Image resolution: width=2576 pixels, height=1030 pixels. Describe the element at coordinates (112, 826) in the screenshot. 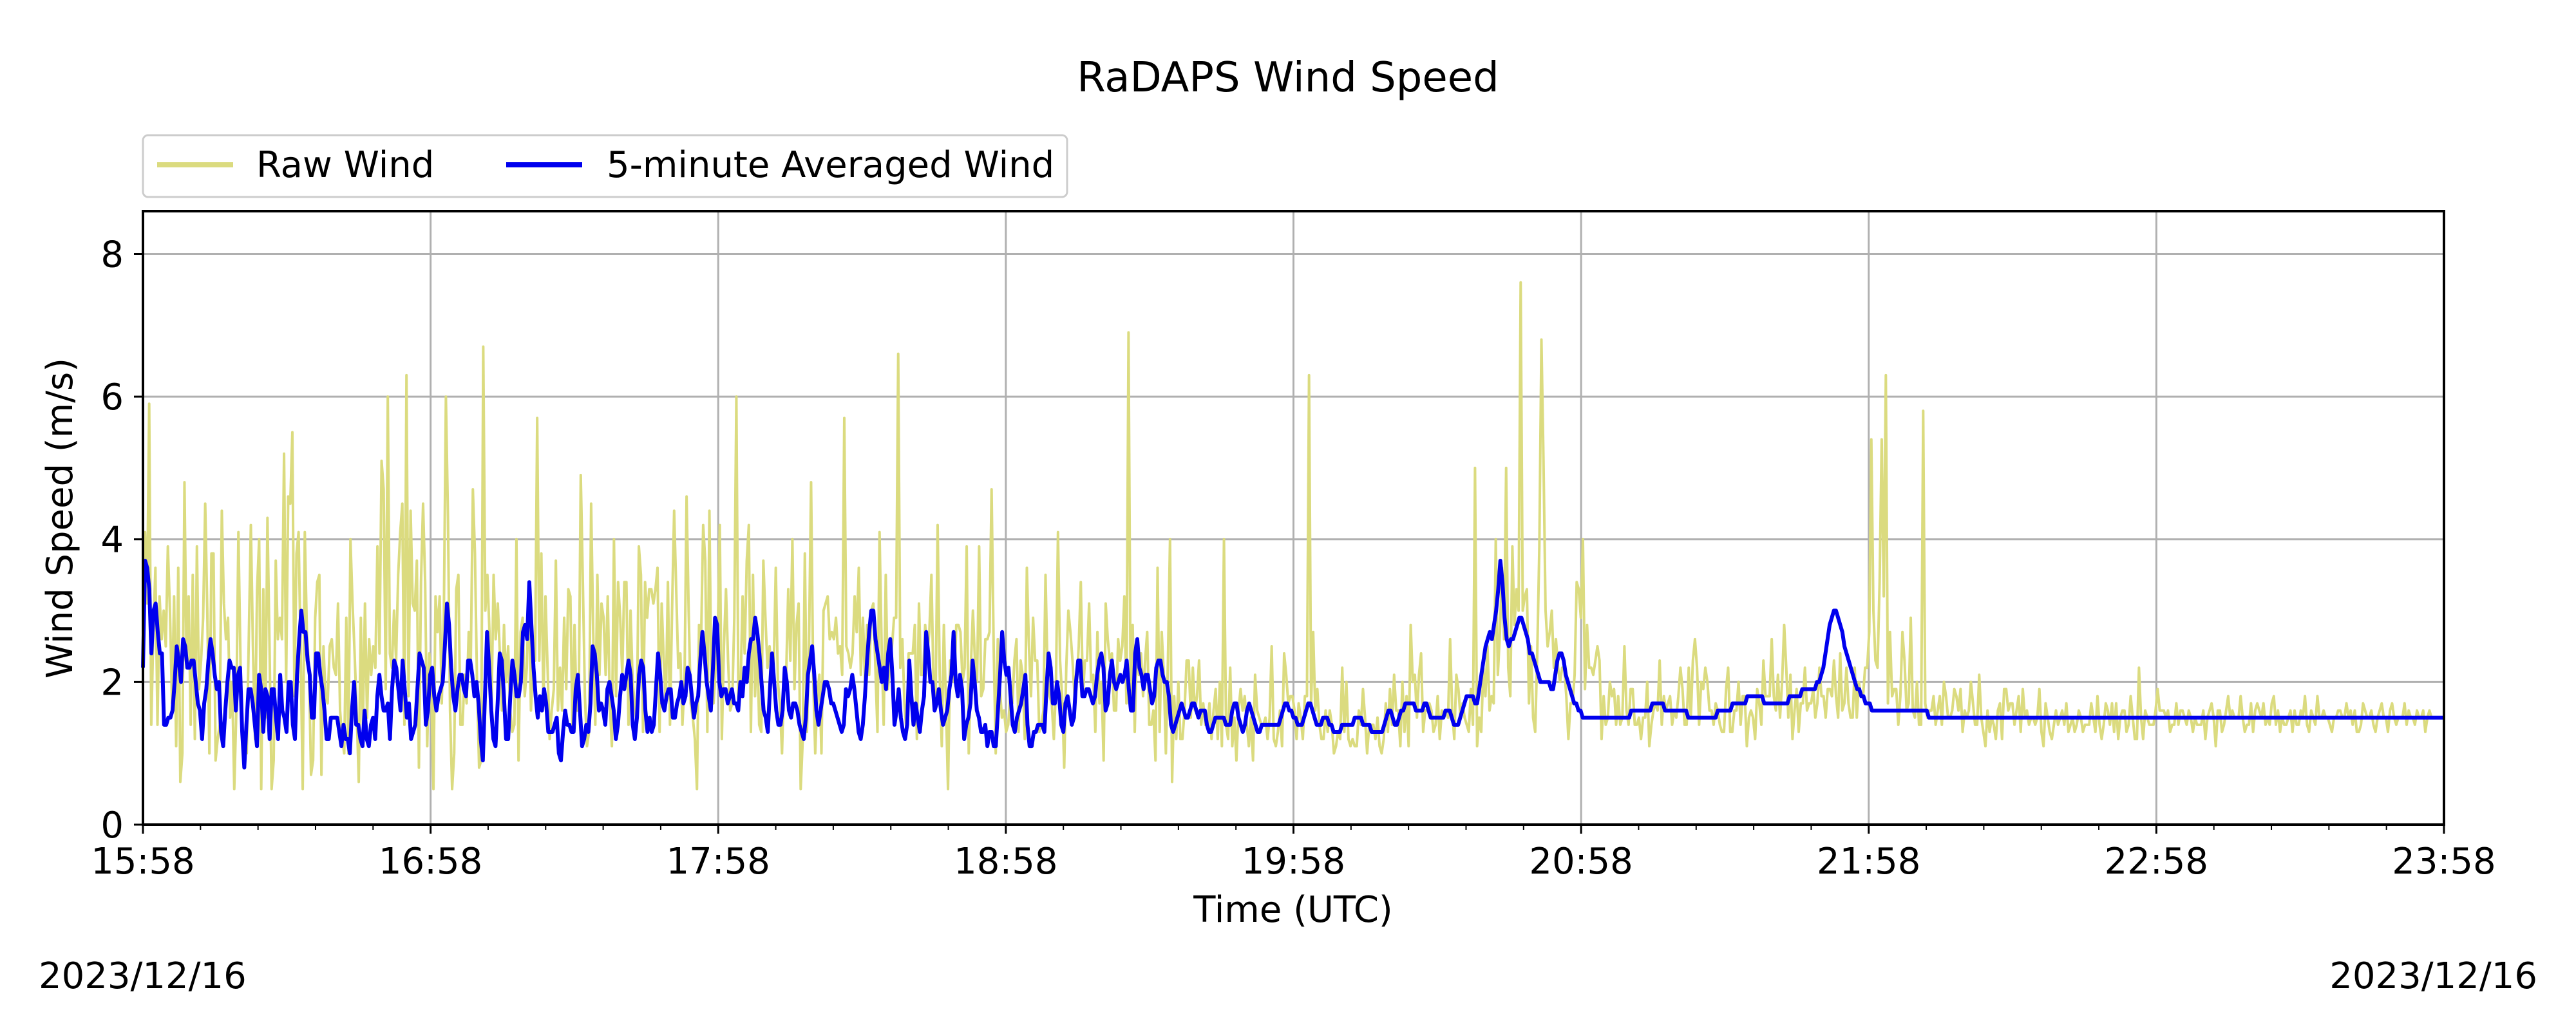

I see `y-tick-label: 0` at that location.